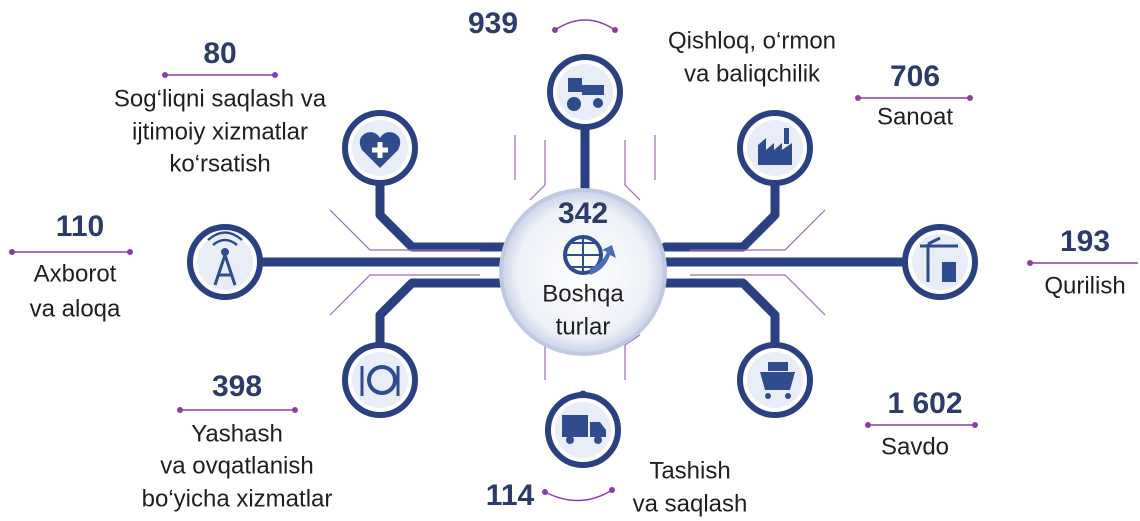  Describe the element at coordinates (510, 495) in the screenshot. I see `node-value: 114` at that location.